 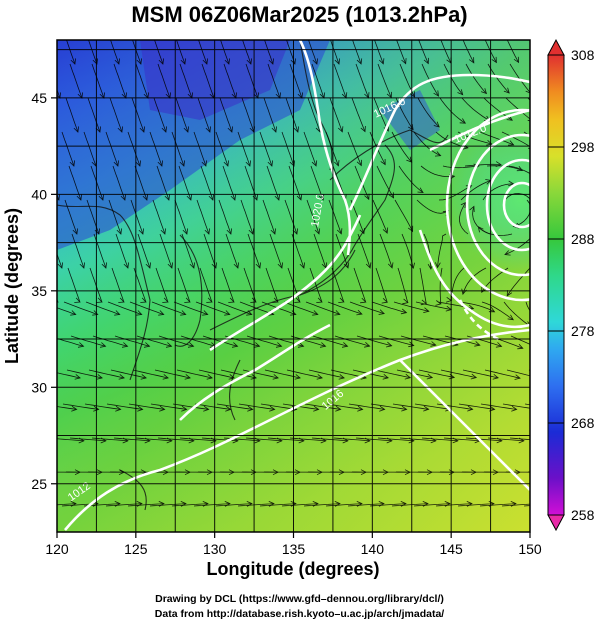 I want to click on y-tick-label: 40, so click(x=39, y=194).